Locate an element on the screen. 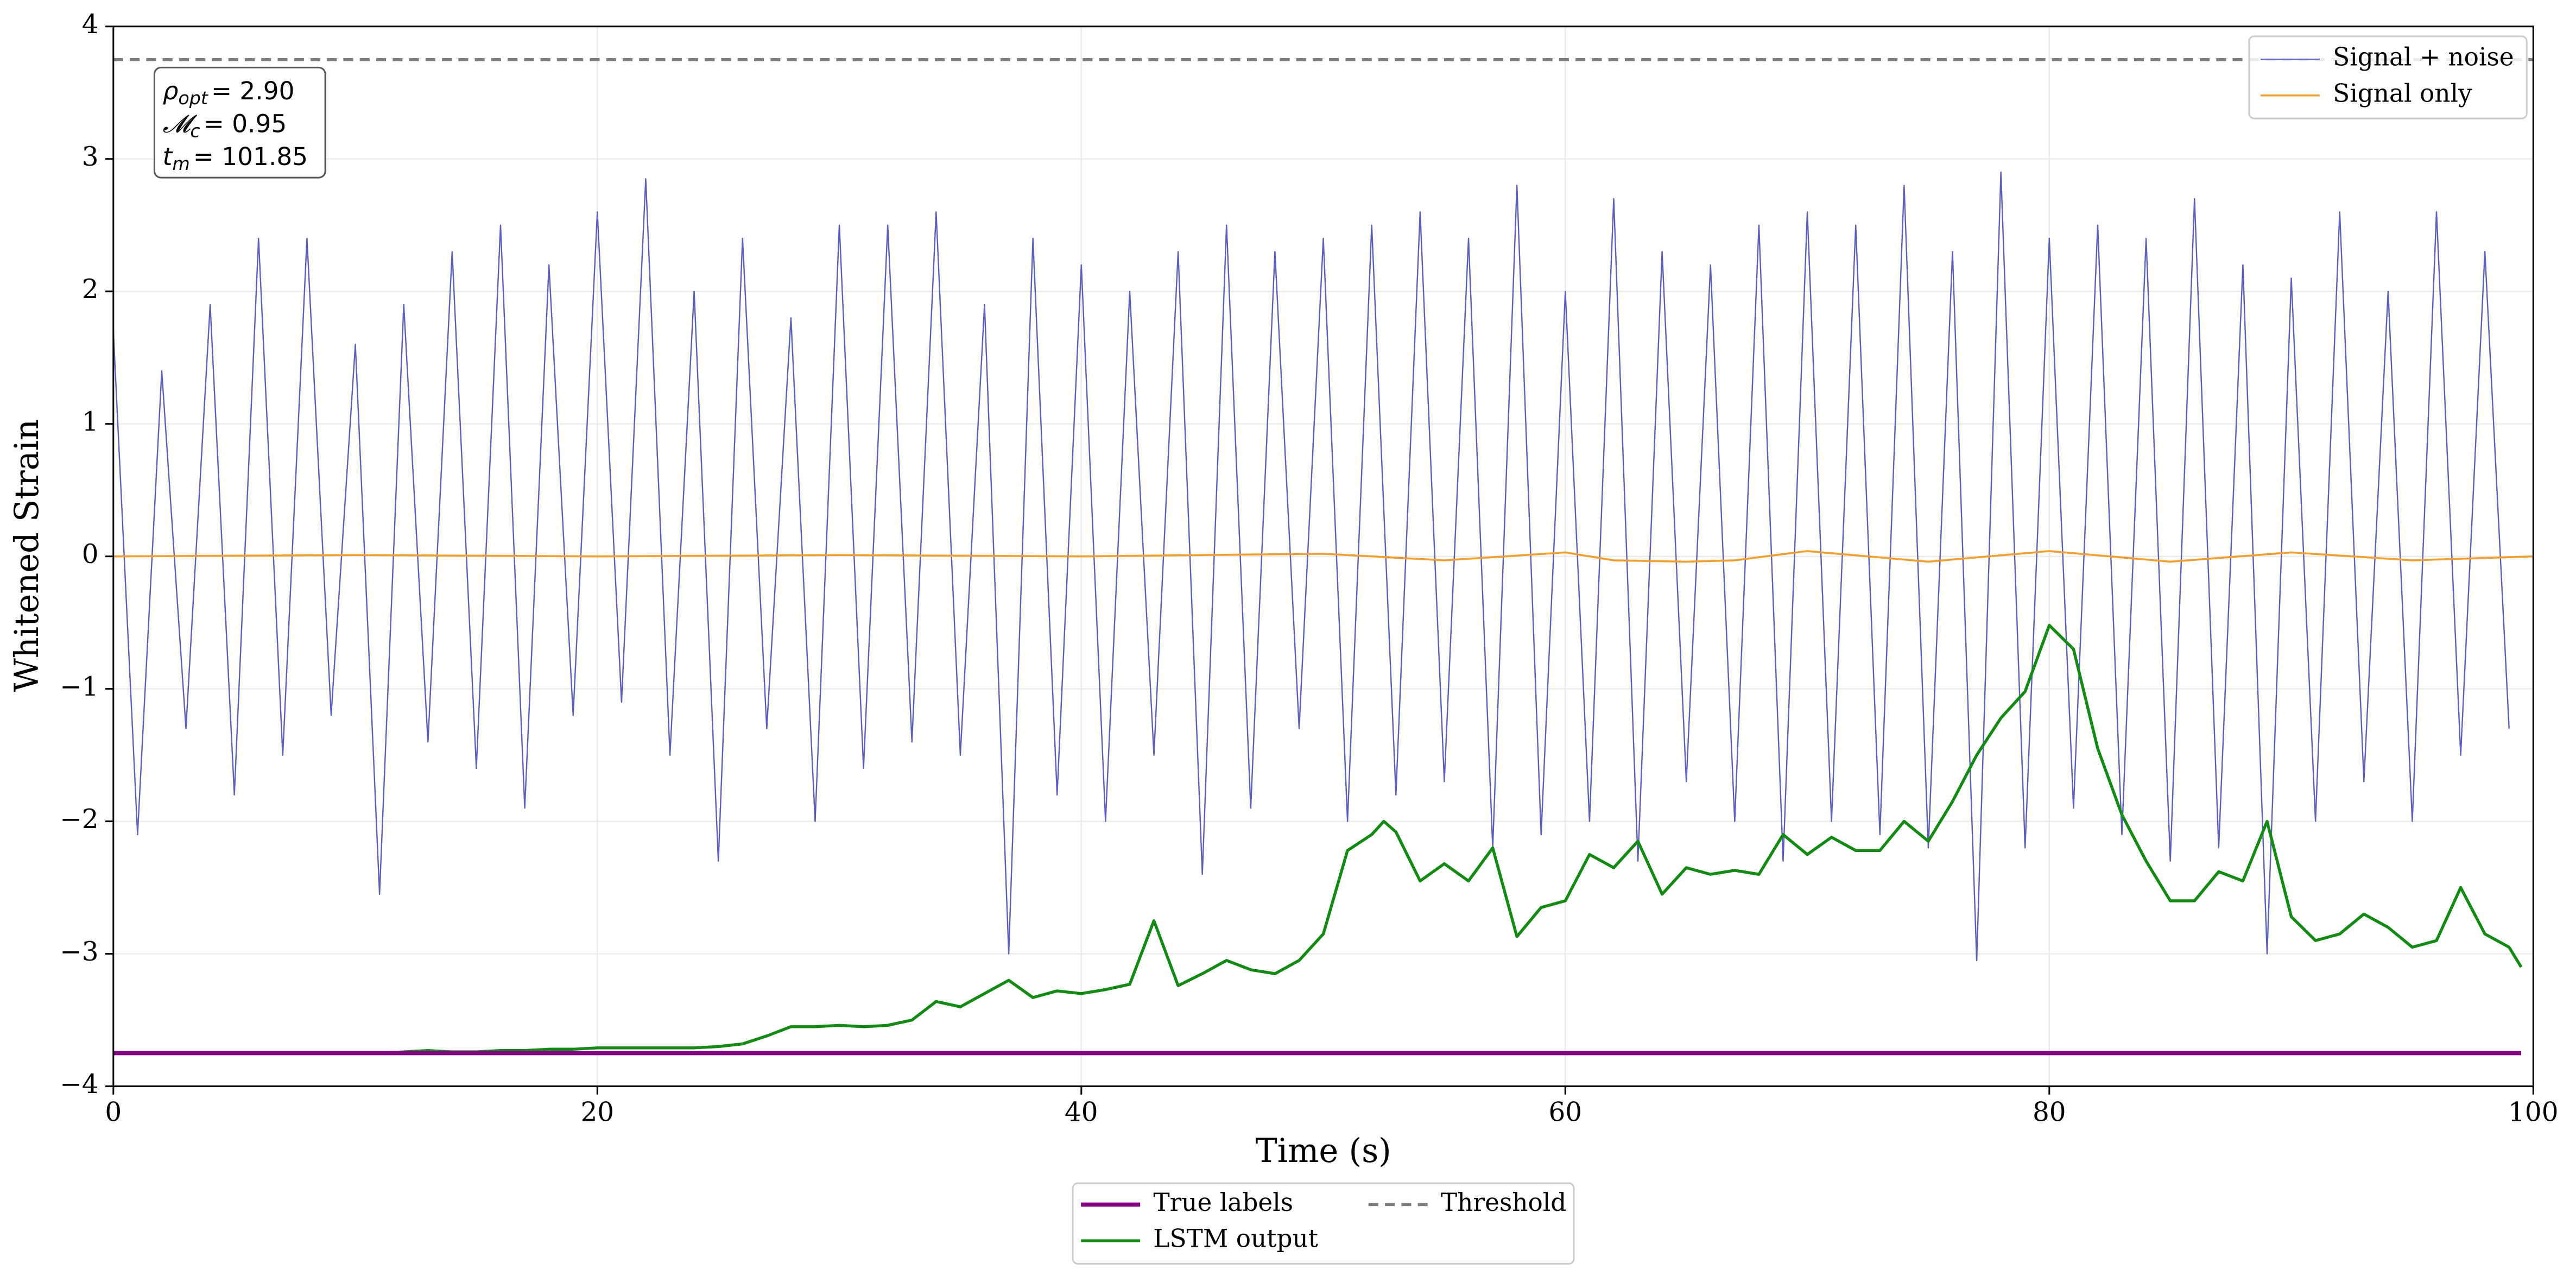 The width and height of the screenshot is (2576, 1282). x-tick-label: 80 is located at coordinates (2049, 1112).